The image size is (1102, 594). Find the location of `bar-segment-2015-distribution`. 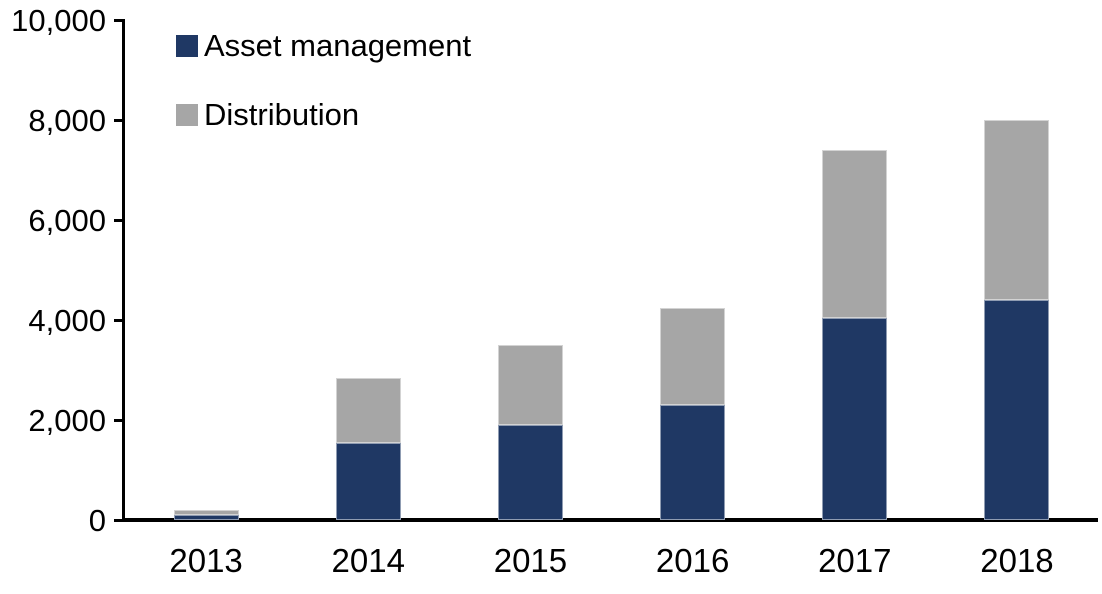

bar-segment-2015-distribution is located at coordinates (530, 385).